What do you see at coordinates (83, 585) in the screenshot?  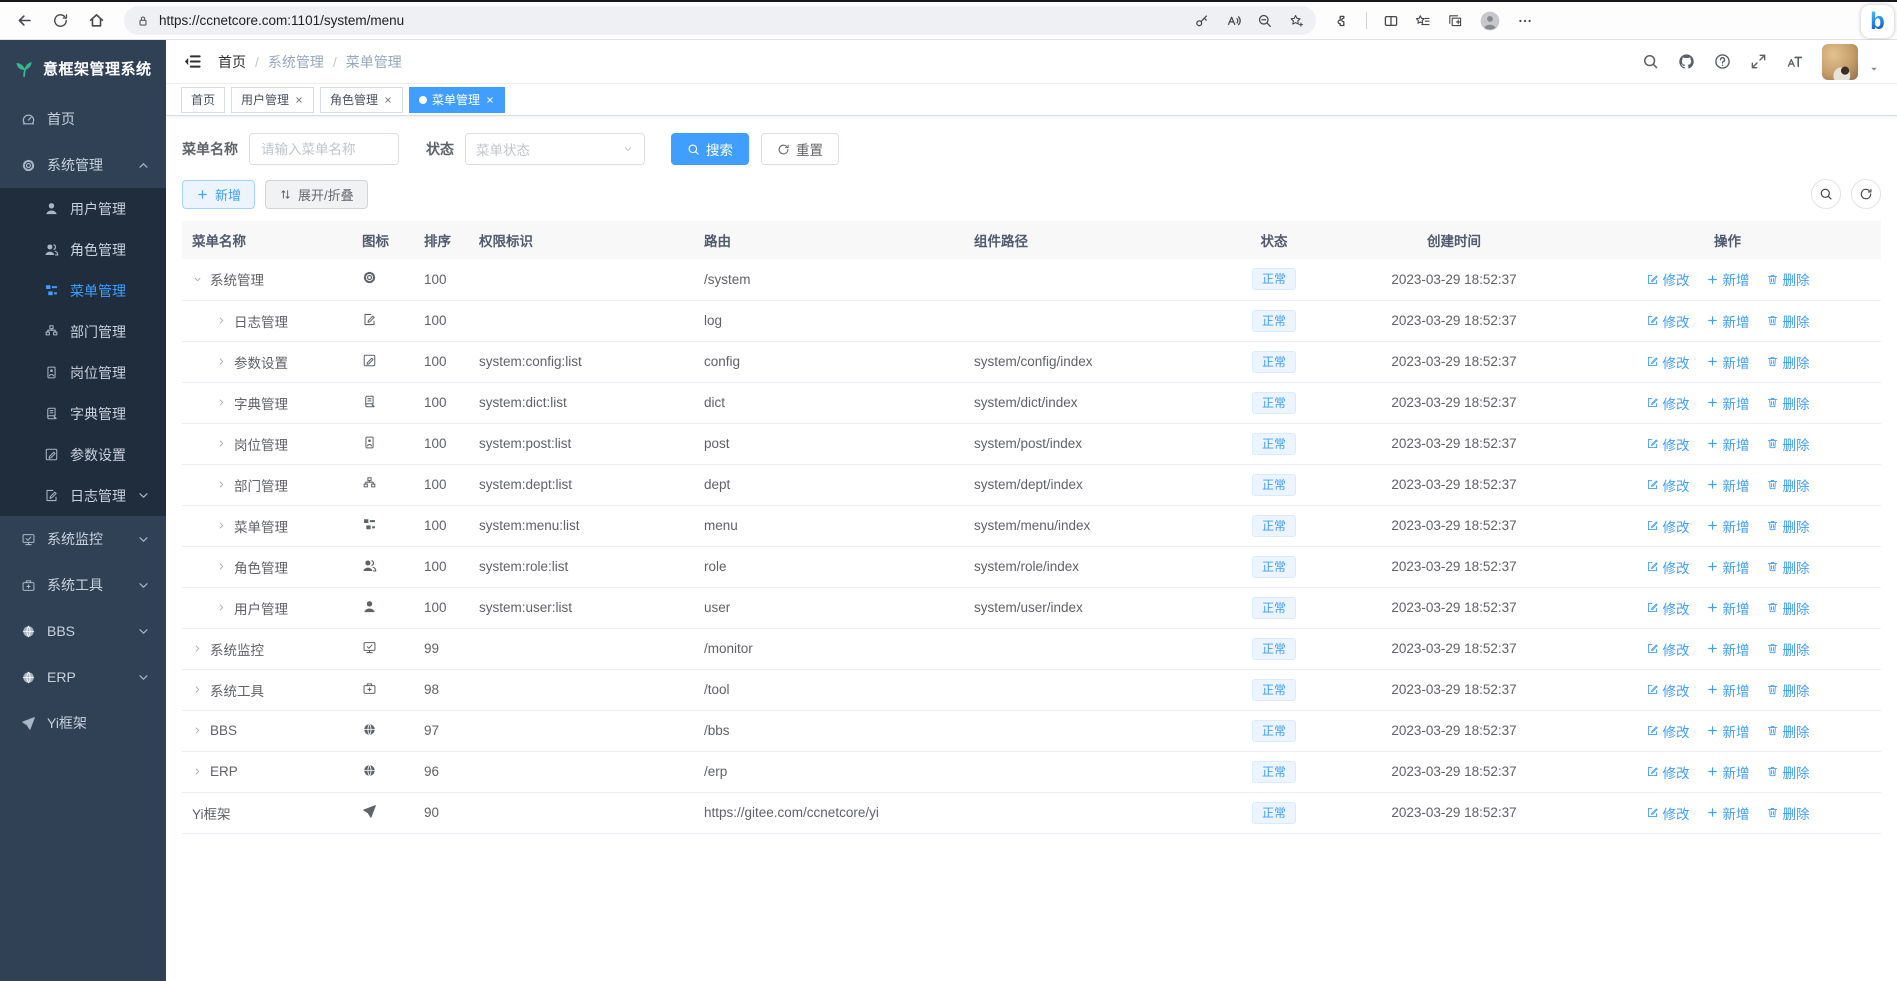 I see `sidebar-item-tool: 系统工具` at bounding box center [83, 585].